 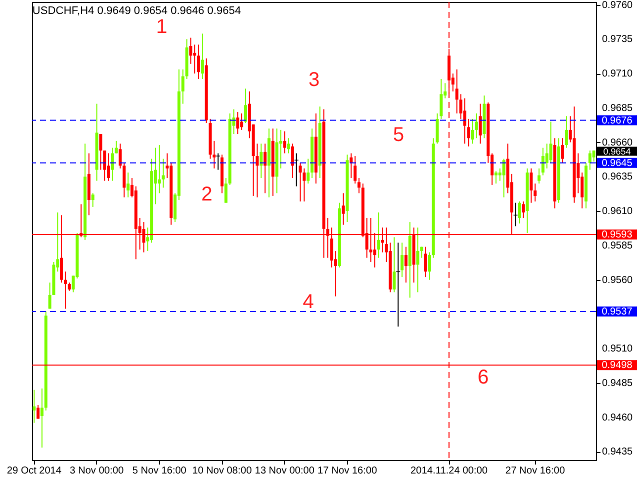 I want to click on x-tick-label: 2014.11.24 00:00, so click(x=449, y=471).